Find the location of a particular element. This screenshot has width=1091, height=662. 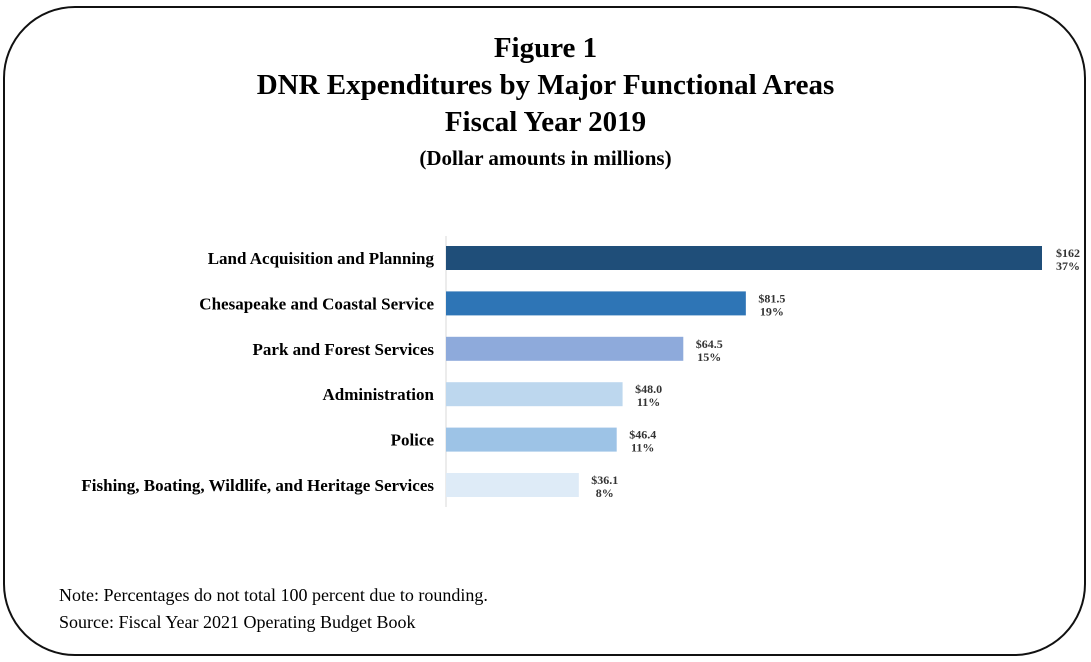

percent-label: 15% is located at coordinates (709, 357).